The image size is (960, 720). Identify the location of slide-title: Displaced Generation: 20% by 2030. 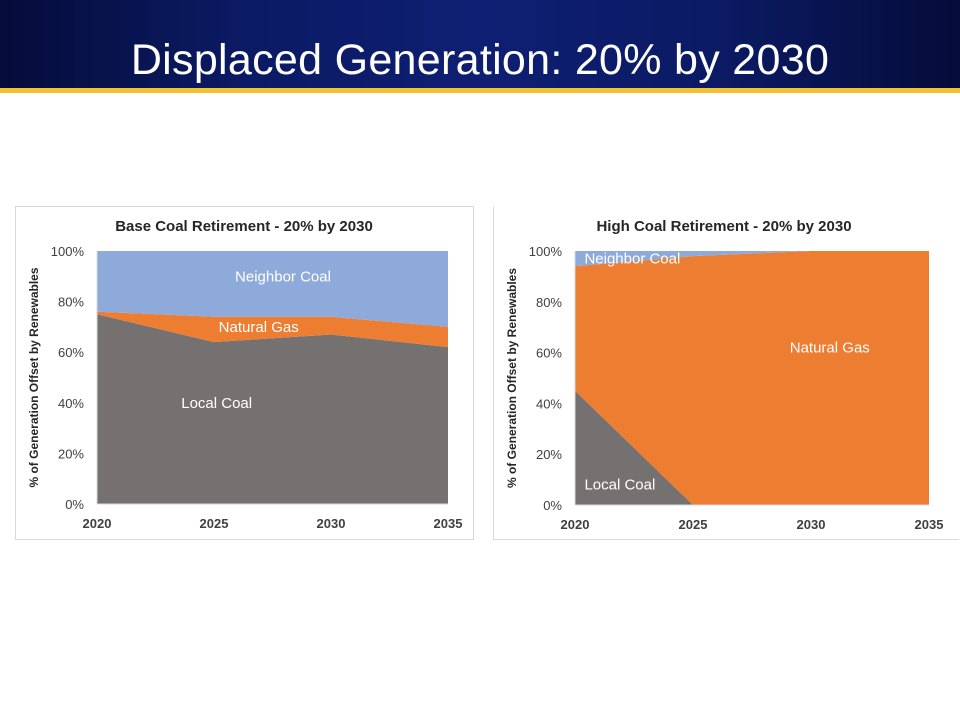
(480, 60).